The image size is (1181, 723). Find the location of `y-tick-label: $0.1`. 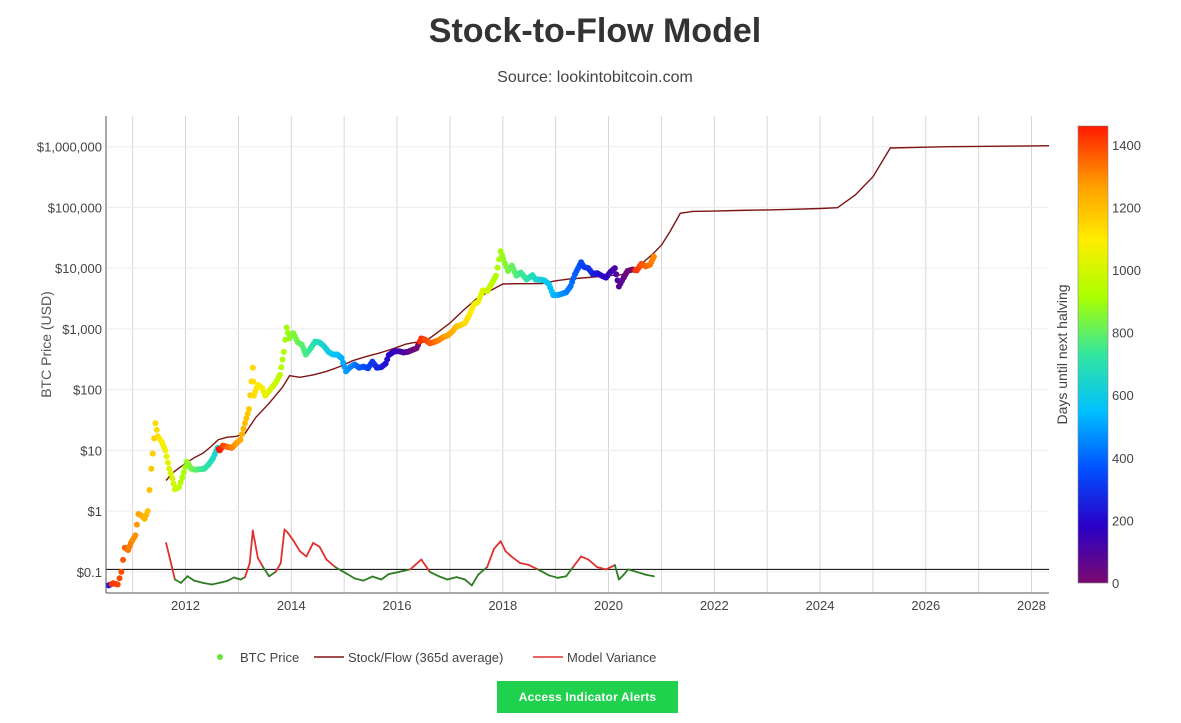

y-tick-label: $0.1 is located at coordinates (89, 572).